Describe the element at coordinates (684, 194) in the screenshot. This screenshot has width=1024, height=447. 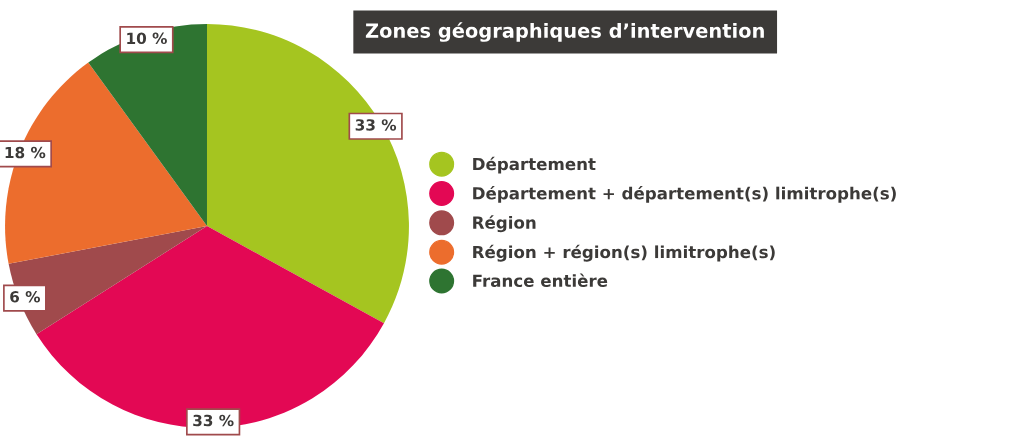
I see `legend-label: Département + département(s) limitrophe(s)` at that location.